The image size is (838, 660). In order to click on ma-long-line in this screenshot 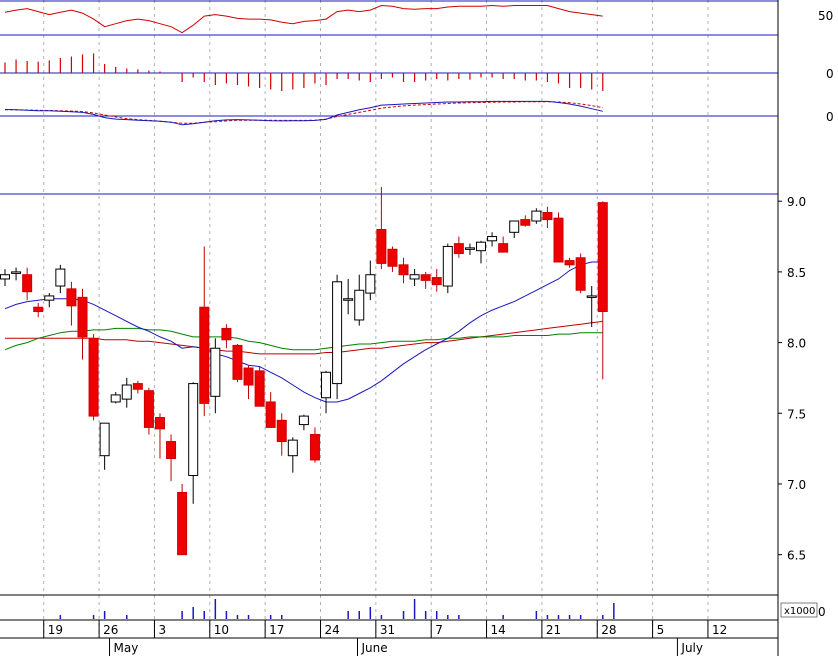, I will do `click(304, 337)`.